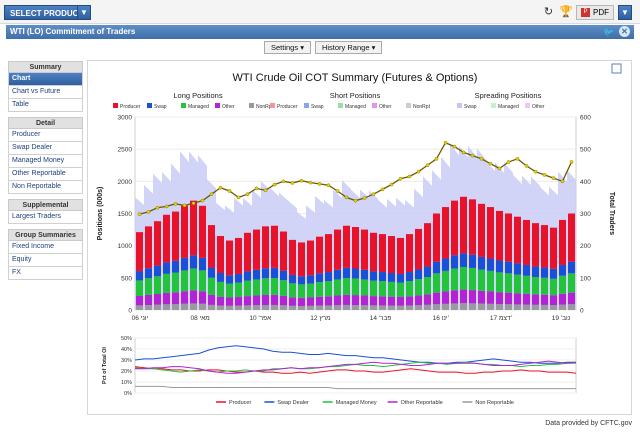 This screenshot has height=434, width=640. I want to click on sidebar-item-fixed-income: Fixed Income, so click(45, 247).